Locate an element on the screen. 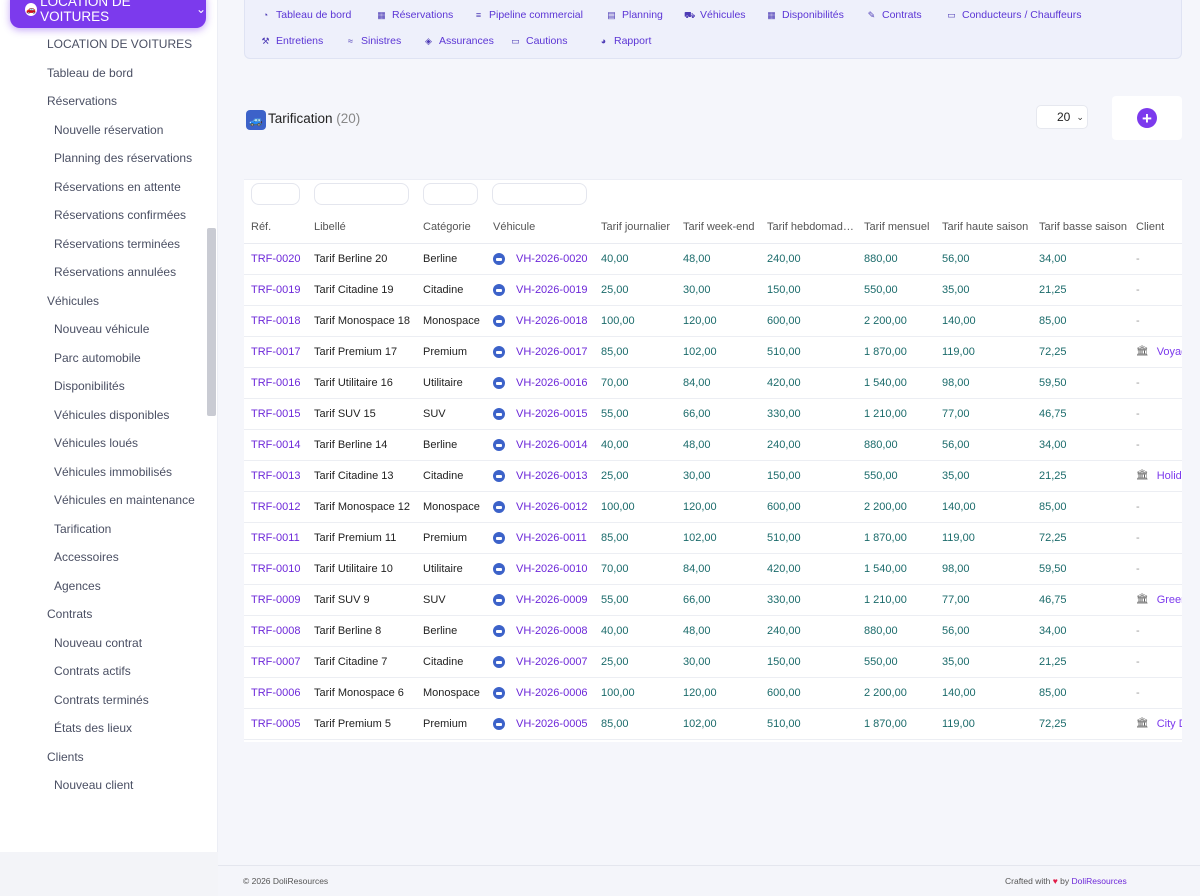 This screenshot has height=896, width=1200. ref-link: TRF-0014 is located at coordinates (275, 445).